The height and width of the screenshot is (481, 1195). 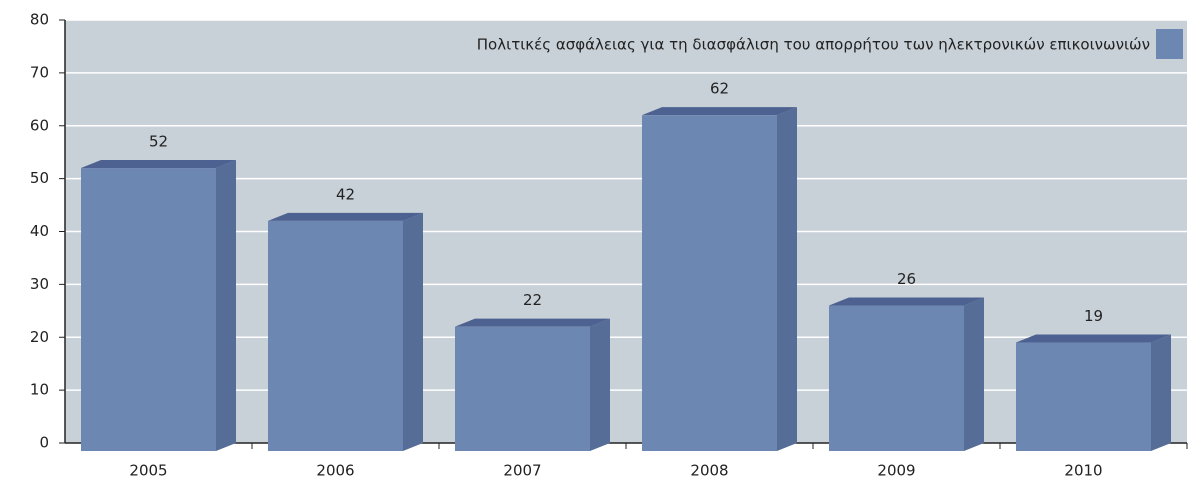 I want to click on y-tick-label: 50, so click(x=39, y=178).